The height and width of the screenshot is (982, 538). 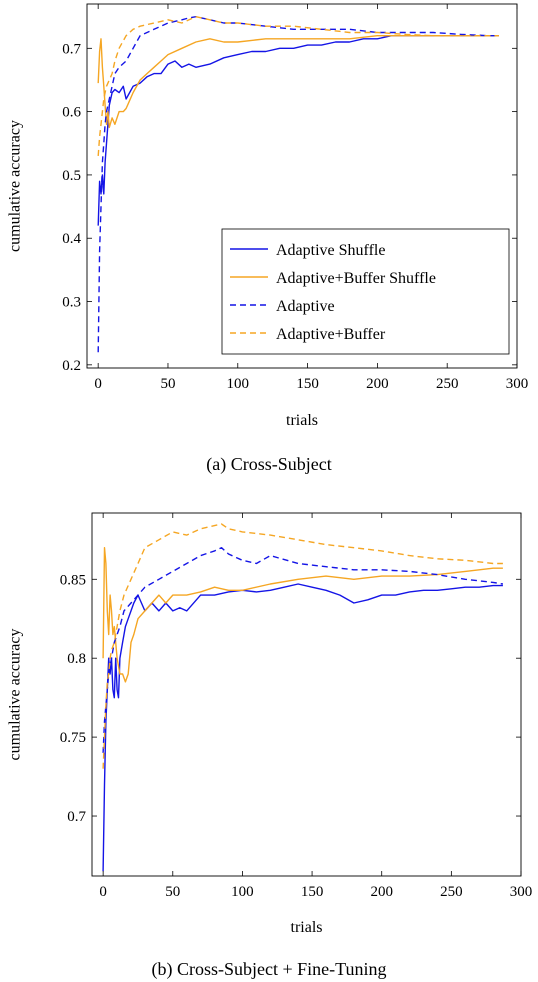 What do you see at coordinates (331, 334) in the screenshot?
I see `legend-entry: Adaptive+Buffer` at bounding box center [331, 334].